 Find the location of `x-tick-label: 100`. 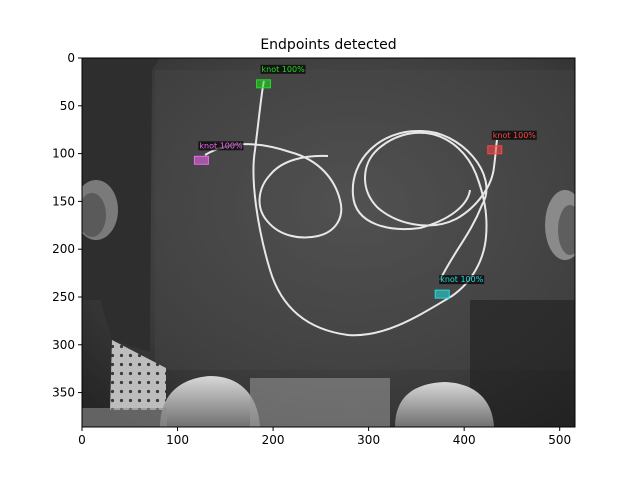

x-tick-label: 100 is located at coordinates (177, 440).